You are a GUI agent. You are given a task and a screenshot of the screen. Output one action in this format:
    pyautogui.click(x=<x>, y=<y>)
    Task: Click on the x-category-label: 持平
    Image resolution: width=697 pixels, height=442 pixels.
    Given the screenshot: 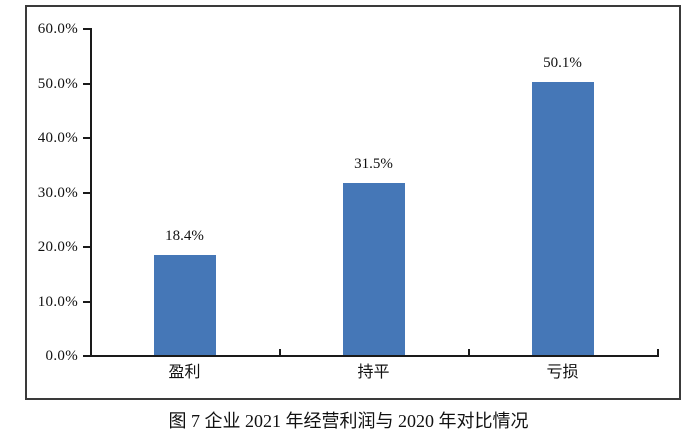 What is the action you would take?
    pyautogui.click(x=373, y=372)
    